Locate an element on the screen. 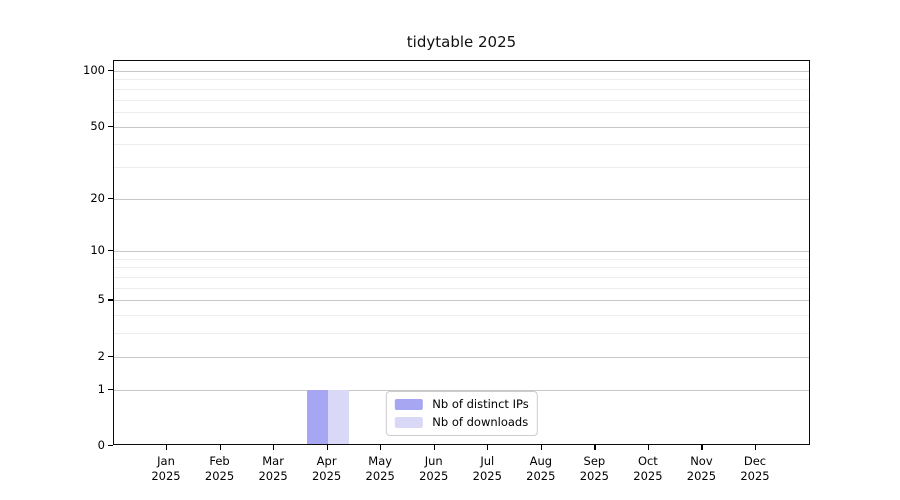 Image resolution: width=900 pixels, height=500 pixels. x-tick-label: Sep 2025 is located at coordinates (594, 469).